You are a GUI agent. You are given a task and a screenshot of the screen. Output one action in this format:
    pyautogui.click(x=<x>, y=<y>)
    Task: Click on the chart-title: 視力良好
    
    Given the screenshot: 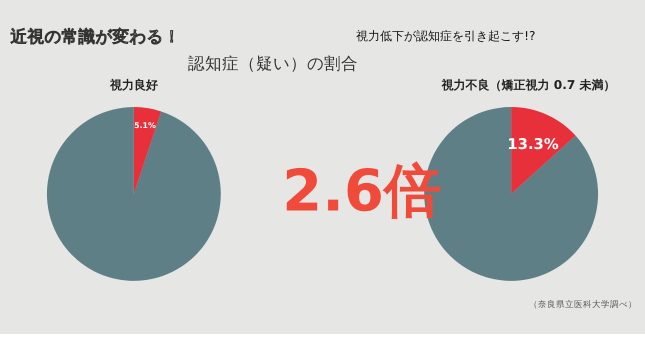 What is the action you would take?
    pyautogui.click(x=133, y=85)
    